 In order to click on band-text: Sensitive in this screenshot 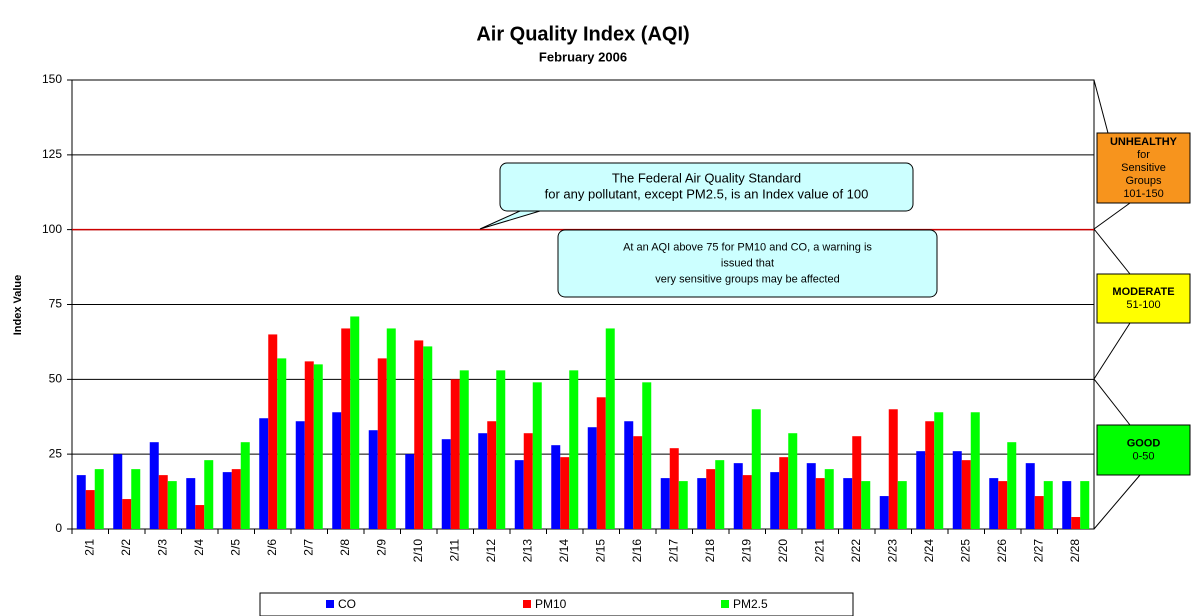, I will do `click(1143, 168)`.